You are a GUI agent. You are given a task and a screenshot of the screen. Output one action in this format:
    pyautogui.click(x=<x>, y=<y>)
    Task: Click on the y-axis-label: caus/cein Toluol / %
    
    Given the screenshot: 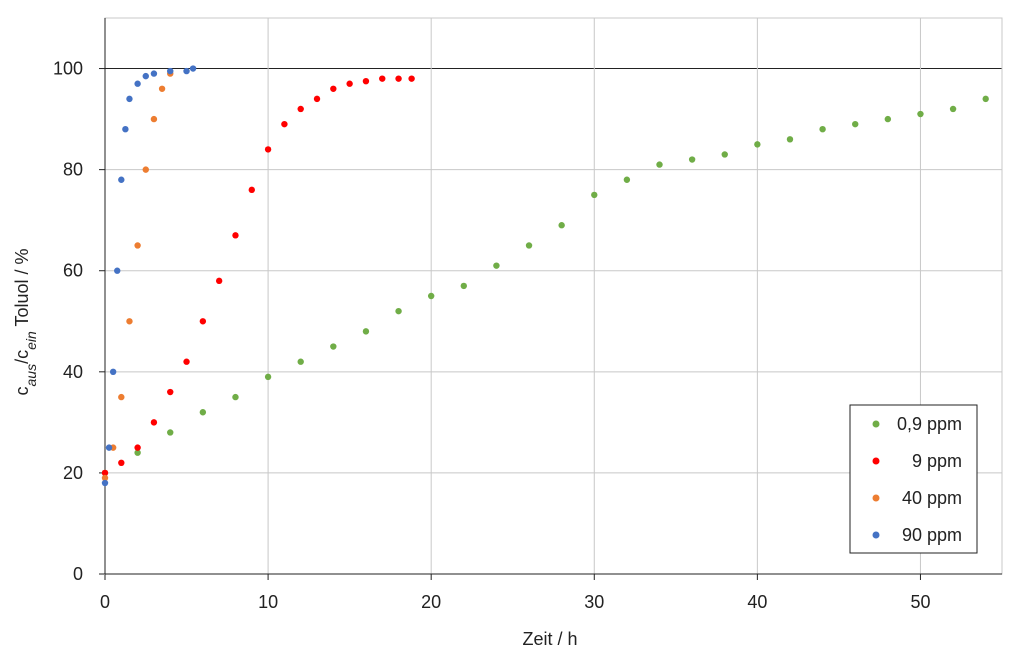 What is the action you would take?
    pyautogui.click(x=25, y=322)
    